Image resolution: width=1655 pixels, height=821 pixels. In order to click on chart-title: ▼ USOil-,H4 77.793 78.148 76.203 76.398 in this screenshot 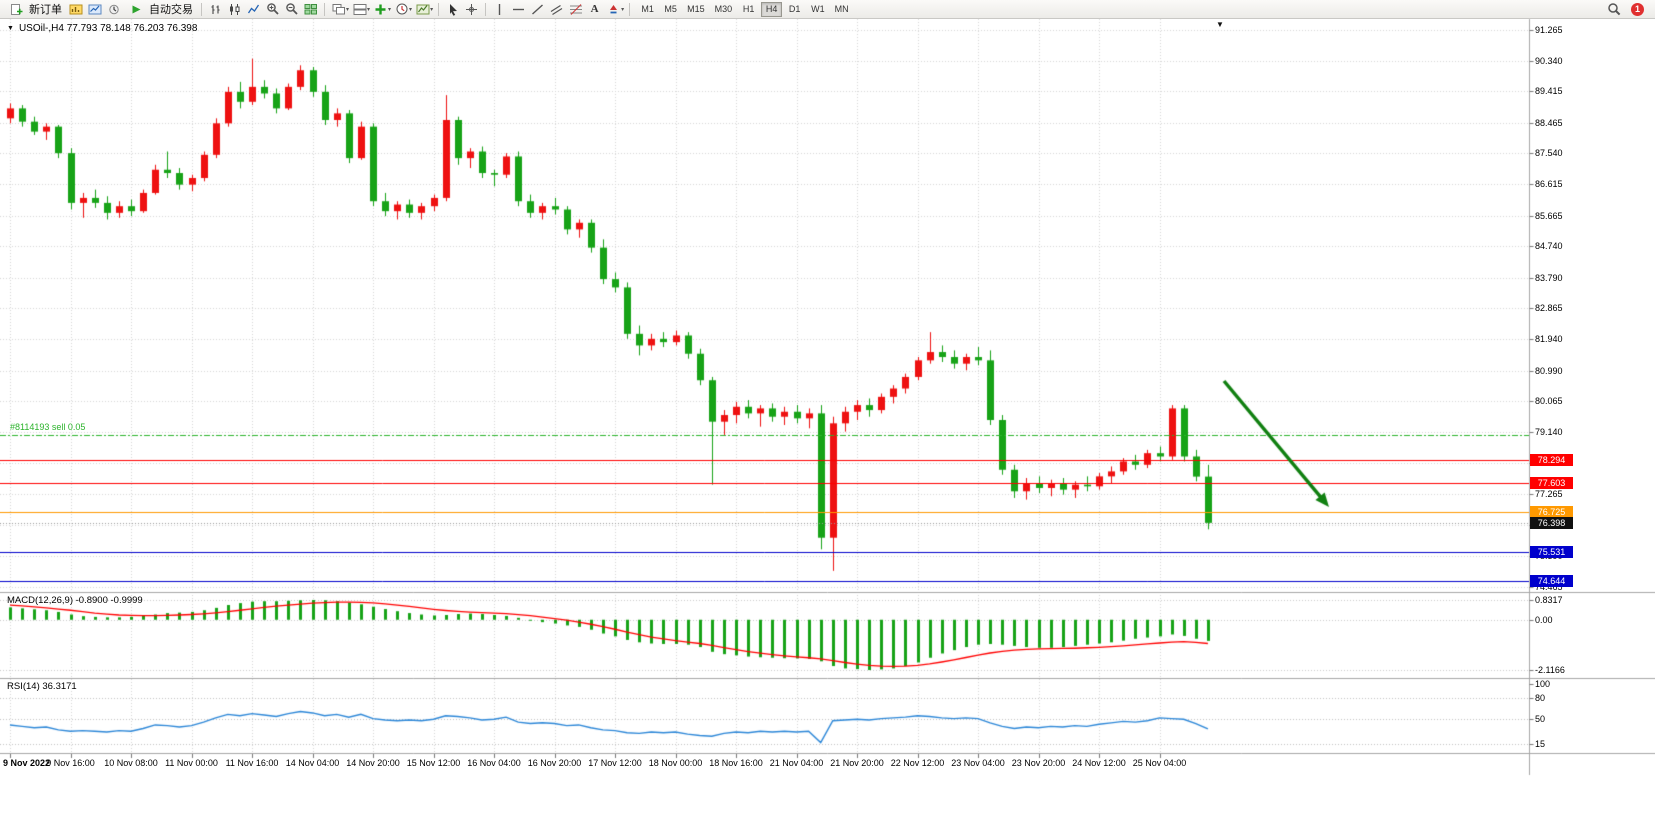, I will do `click(102, 28)`.